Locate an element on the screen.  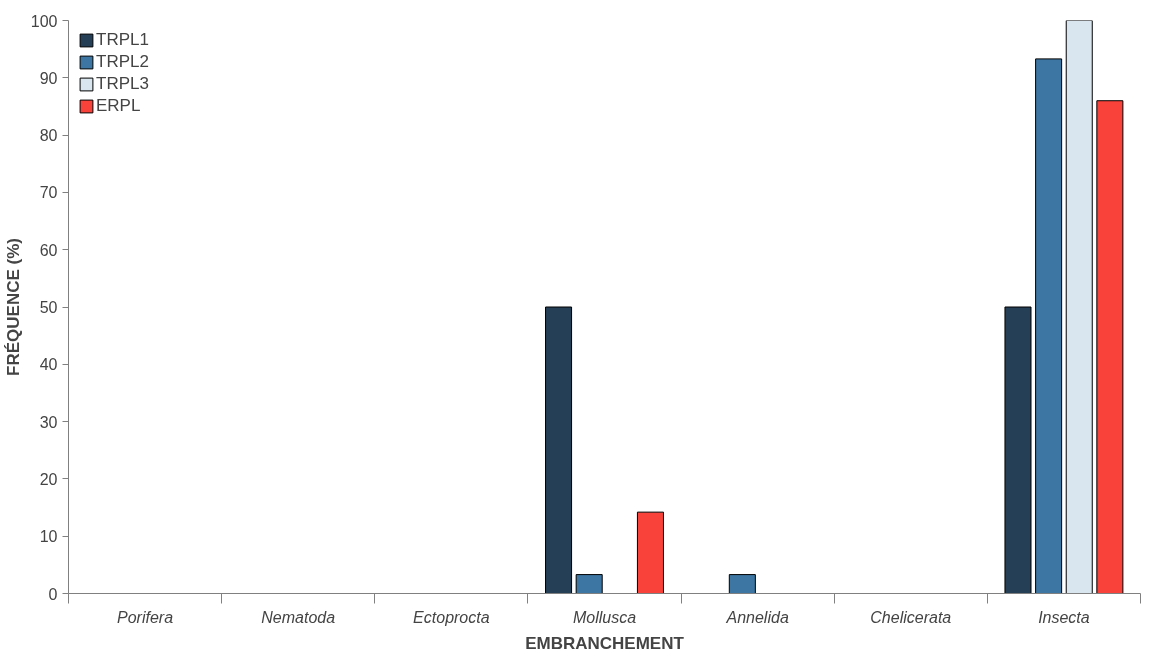
x-tick-label: Insecta is located at coordinates (1064, 617).